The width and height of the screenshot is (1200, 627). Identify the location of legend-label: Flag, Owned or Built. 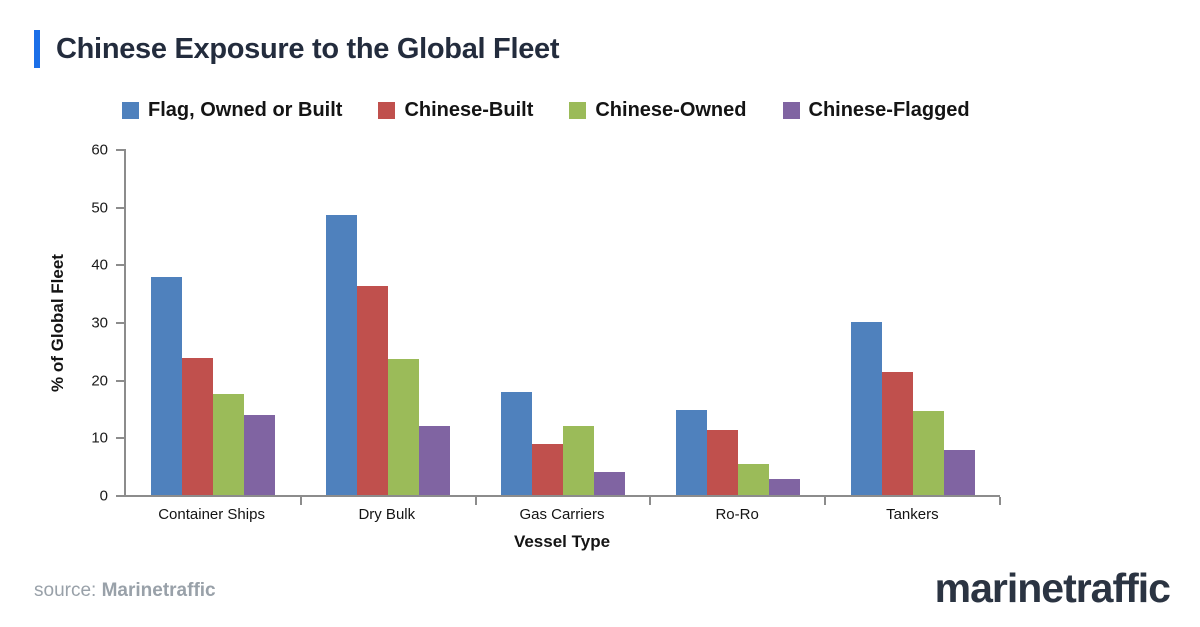
(245, 110).